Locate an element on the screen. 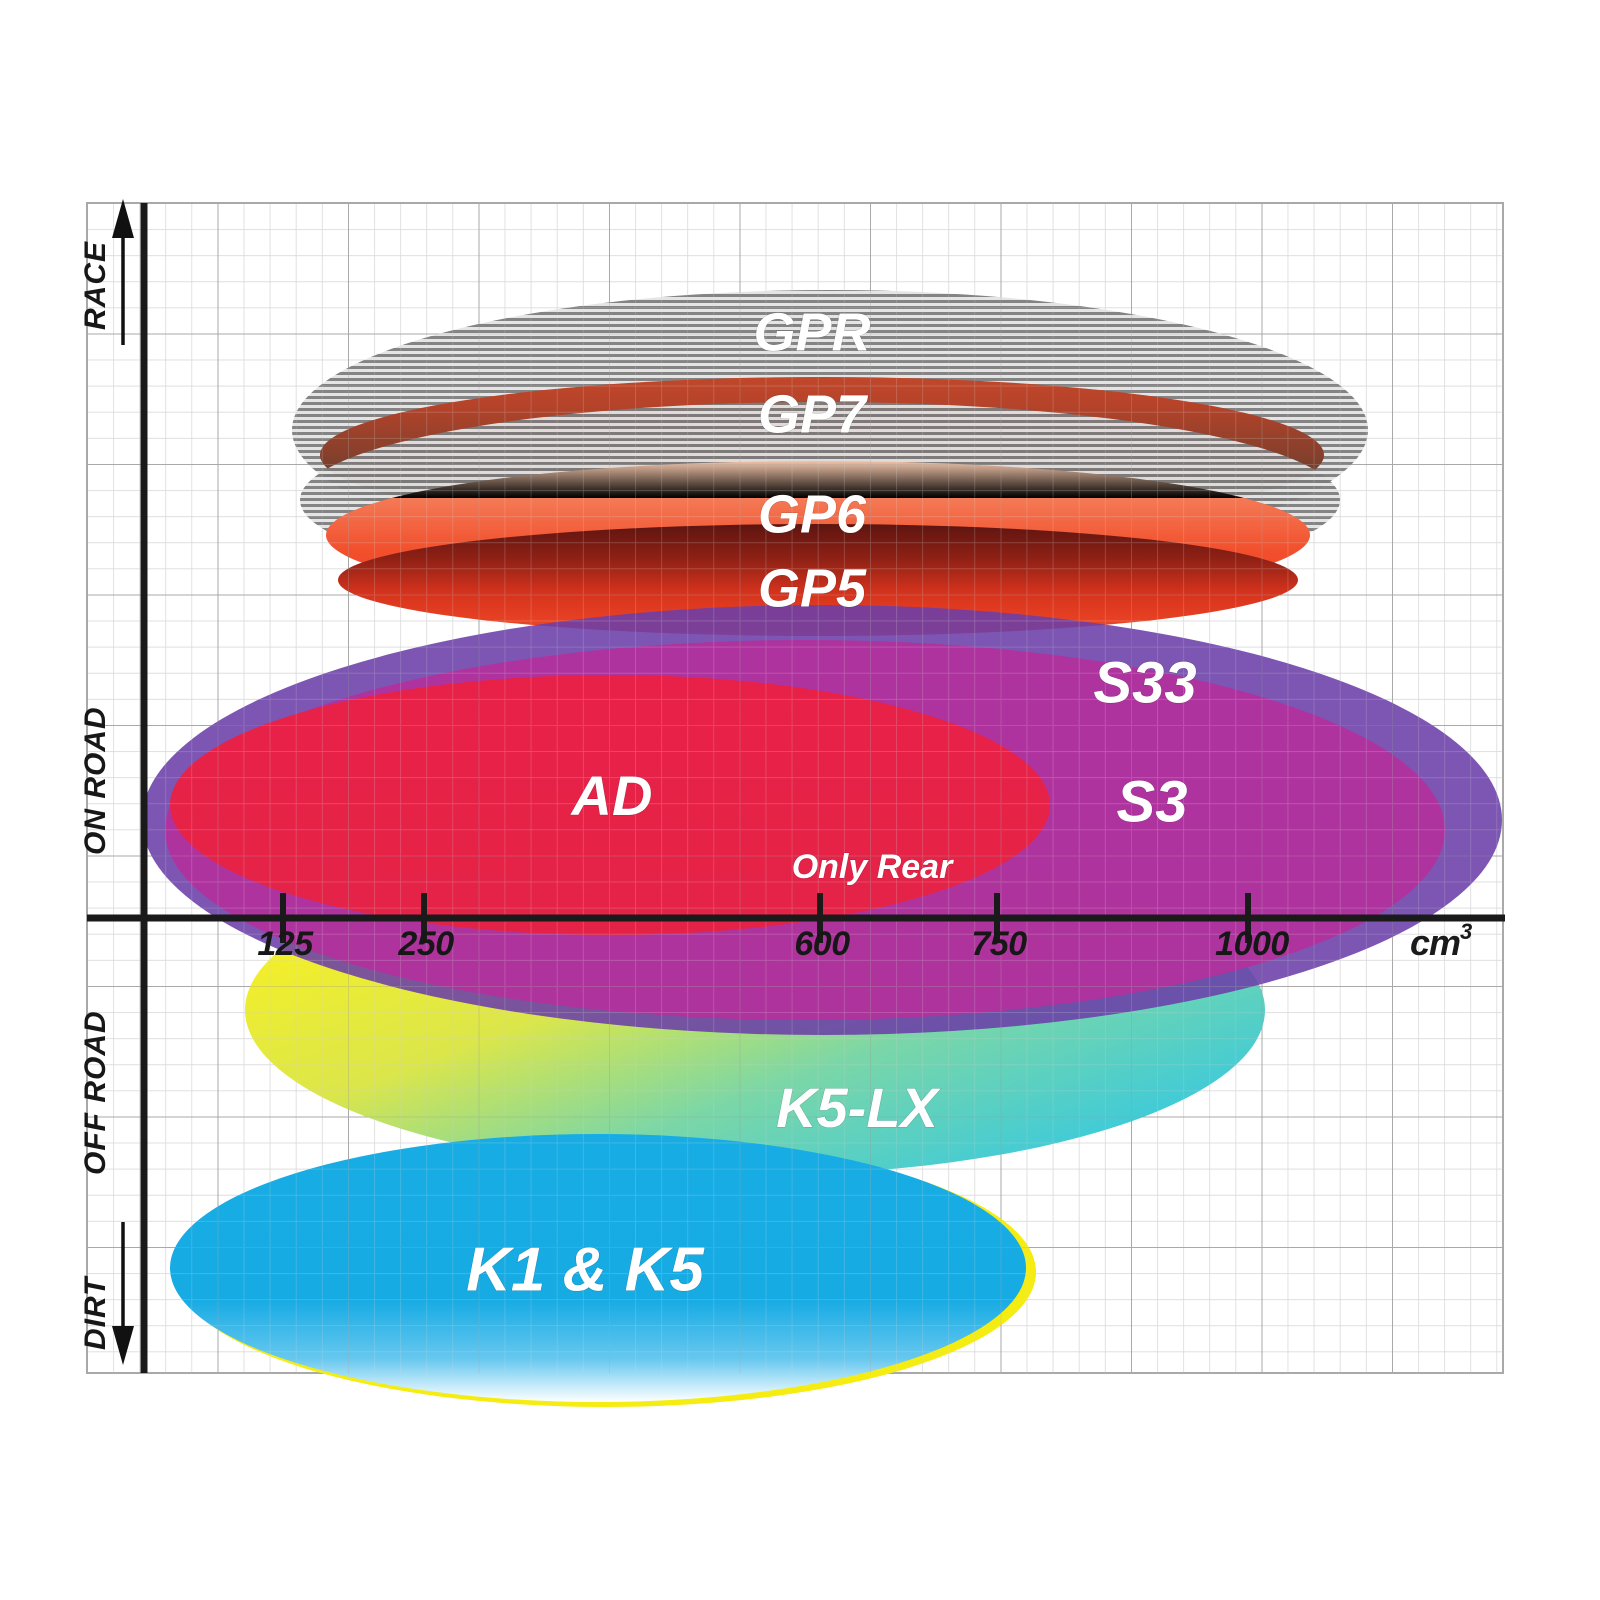 The height and width of the screenshot is (1600, 1600). label-gpr: GPR is located at coordinates (811, 332).